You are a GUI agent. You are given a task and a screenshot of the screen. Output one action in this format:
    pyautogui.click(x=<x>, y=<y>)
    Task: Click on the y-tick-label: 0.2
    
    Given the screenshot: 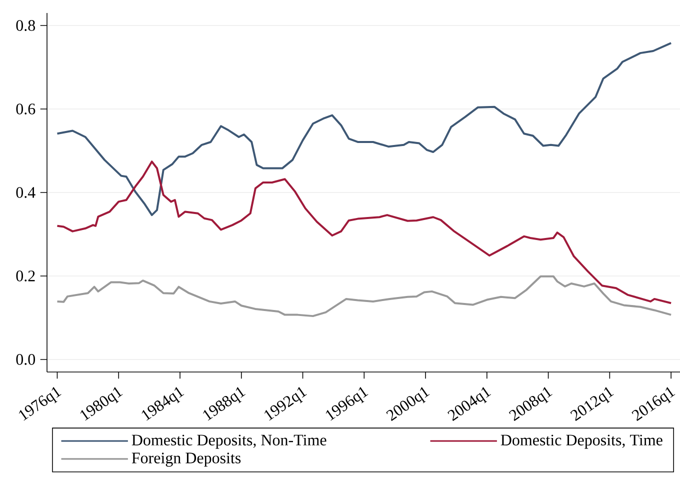 What is the action you would take?
    pyautogui.click(x=25, y=276)
    